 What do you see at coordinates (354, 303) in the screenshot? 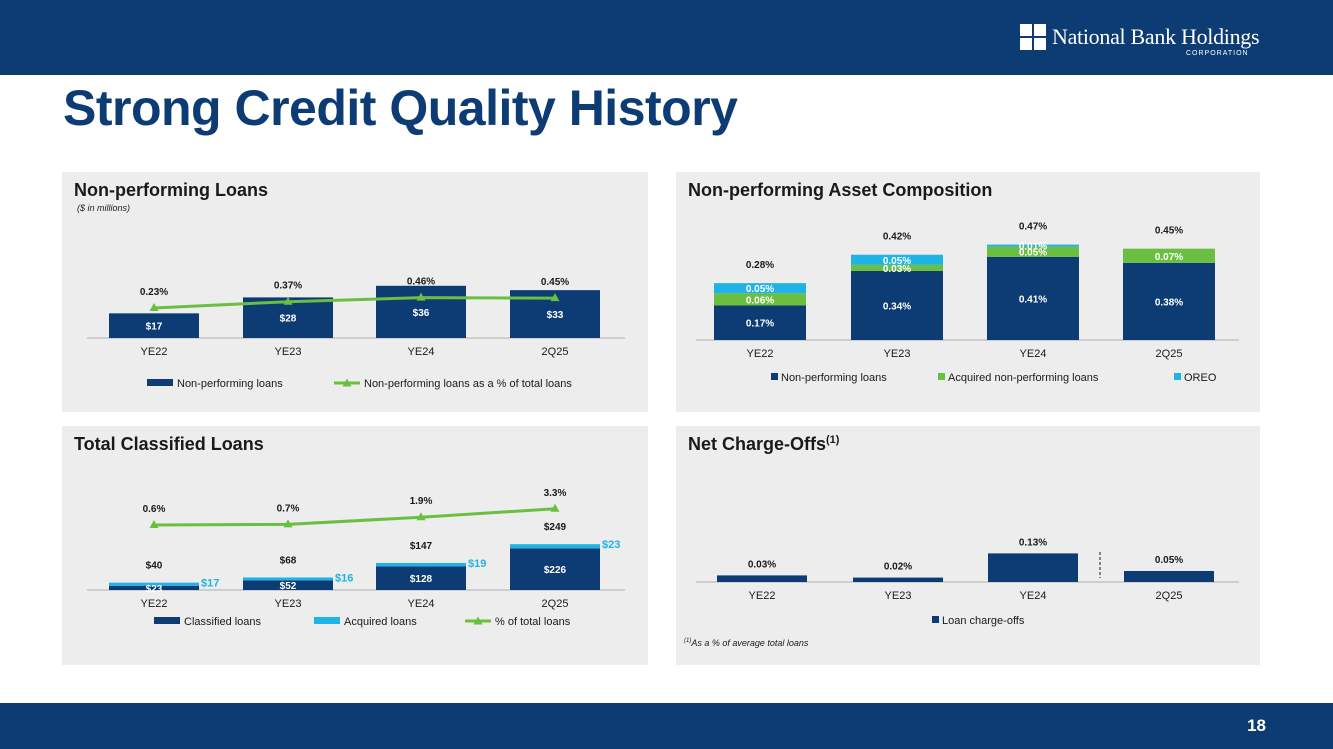
I see `npl-pct-line` at bounding box center [354, 303].